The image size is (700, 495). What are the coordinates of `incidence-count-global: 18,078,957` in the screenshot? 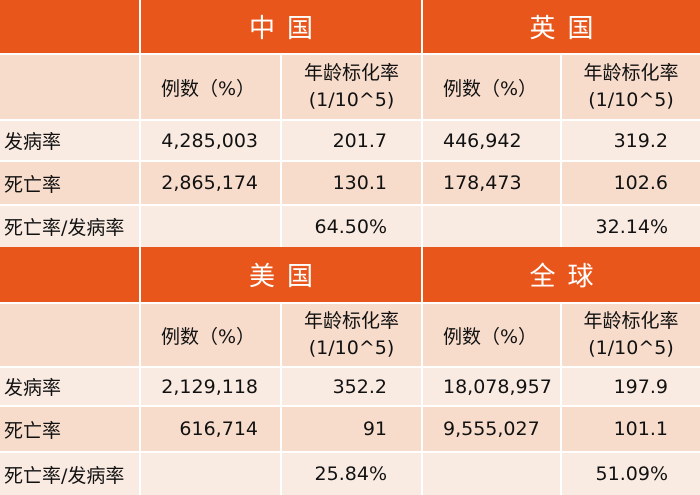 It's located at (491, 386).